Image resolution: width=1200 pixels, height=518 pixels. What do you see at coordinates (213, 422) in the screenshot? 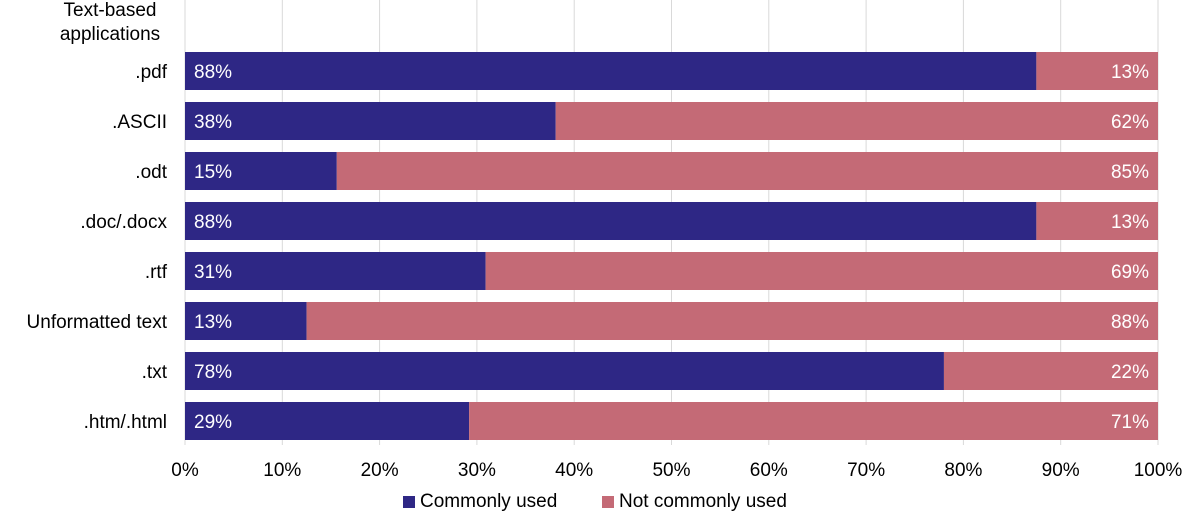
I see `data-label: 29%` at bounding box center [213, 422].